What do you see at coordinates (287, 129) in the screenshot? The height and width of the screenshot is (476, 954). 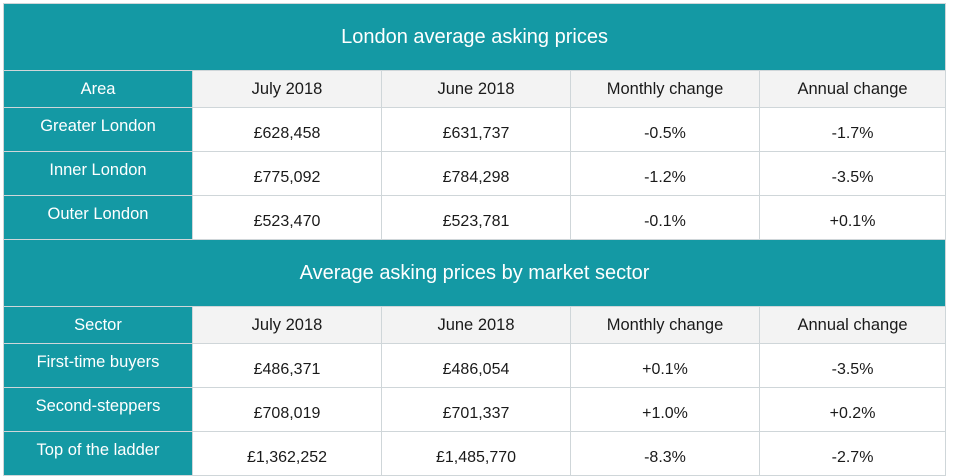 I see `cell-july: £628,458` at bounding box center [287, 129].